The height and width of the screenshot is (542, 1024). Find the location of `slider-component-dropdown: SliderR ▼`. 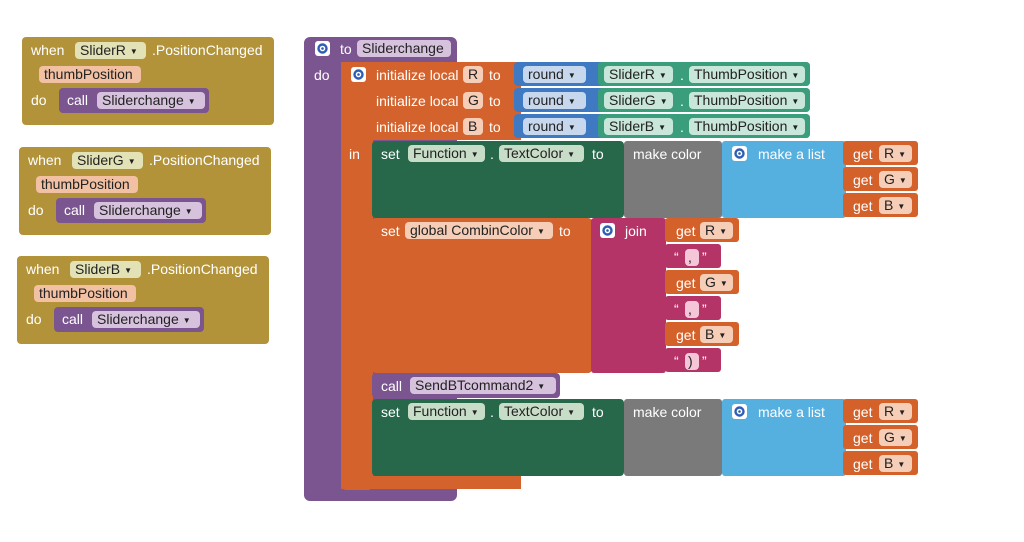

slider-component-dropdown: SliderR ▼ is located at coordinates (638, 74).